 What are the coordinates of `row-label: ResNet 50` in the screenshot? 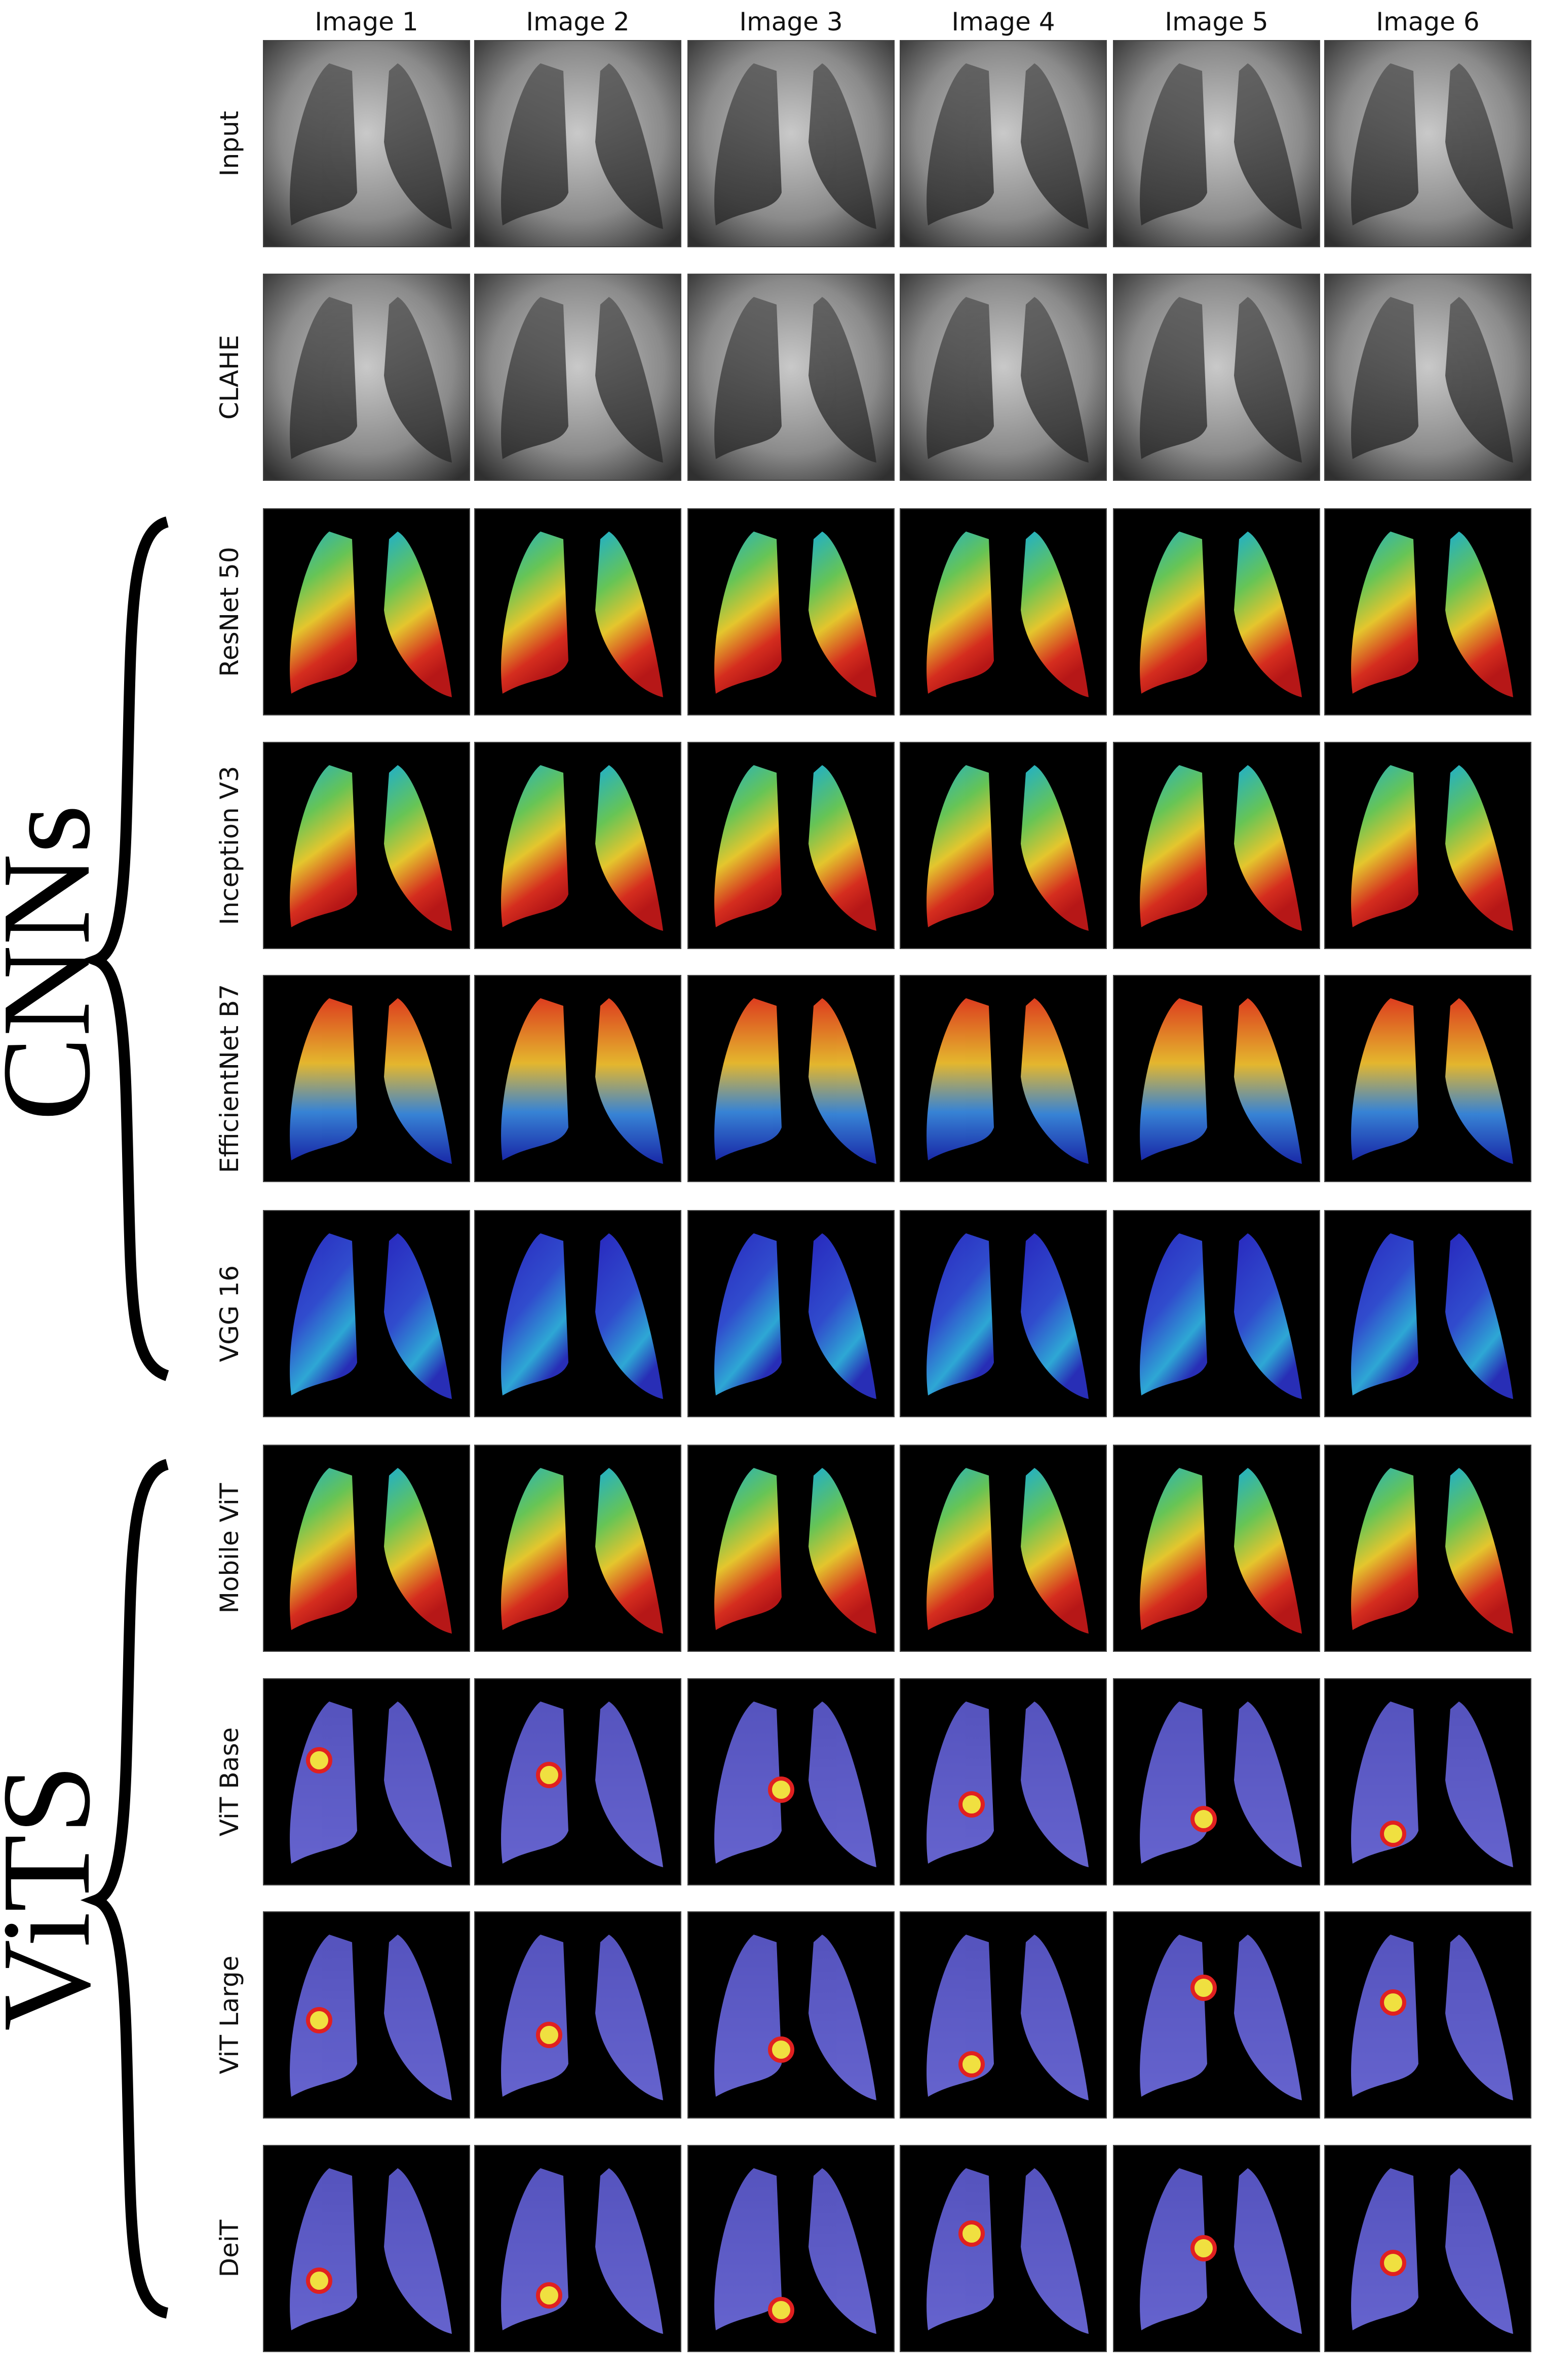 It's located at (229, 612).